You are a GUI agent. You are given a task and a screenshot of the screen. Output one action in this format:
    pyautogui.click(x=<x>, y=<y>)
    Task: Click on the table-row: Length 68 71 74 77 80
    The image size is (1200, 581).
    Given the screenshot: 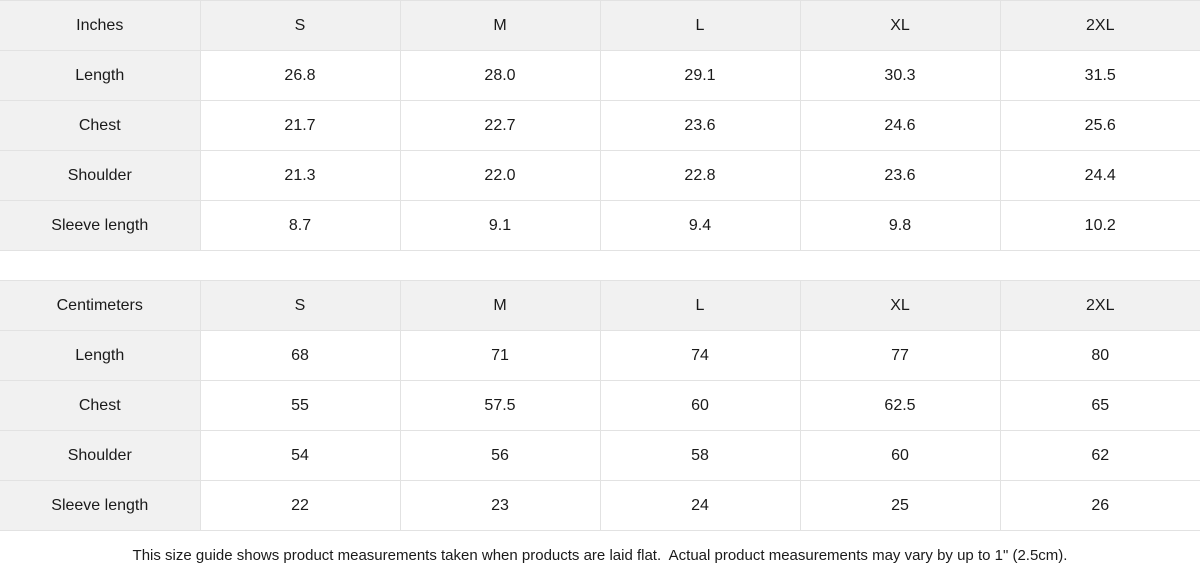 What is the action you would take?
    pyautogui.click(x=600, y=355)
    